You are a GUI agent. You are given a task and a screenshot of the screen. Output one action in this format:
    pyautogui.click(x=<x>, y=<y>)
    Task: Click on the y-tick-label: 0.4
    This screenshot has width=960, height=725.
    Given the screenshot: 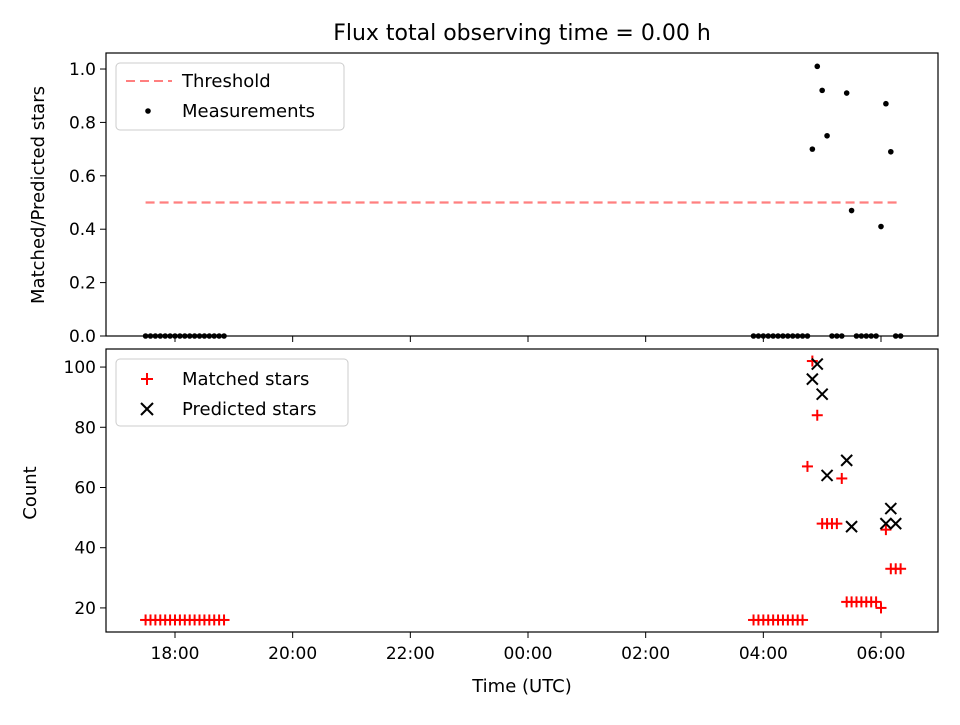 What is the action you would take?
    pyautogui.click(x=82, y=230)
    